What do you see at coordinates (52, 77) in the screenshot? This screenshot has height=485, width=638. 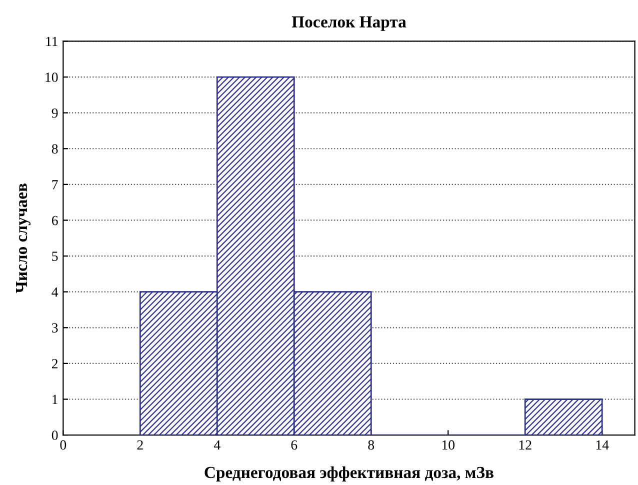 I see `y-tick-label: 10` at bounding box center [52, 77].